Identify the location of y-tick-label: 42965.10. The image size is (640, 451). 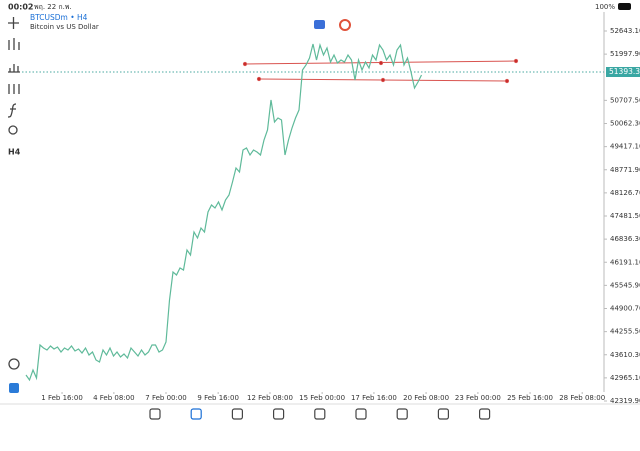
(625, 378).